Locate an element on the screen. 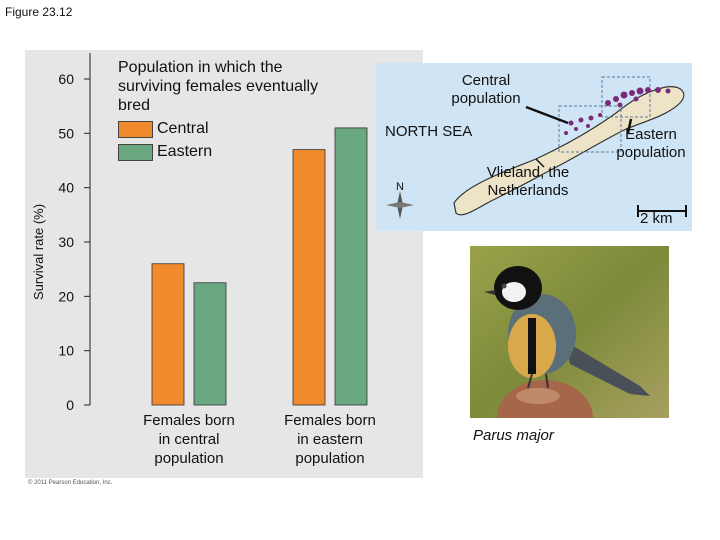 The image size is (720, 540). bird-photo is located at coordinates (569, 332).